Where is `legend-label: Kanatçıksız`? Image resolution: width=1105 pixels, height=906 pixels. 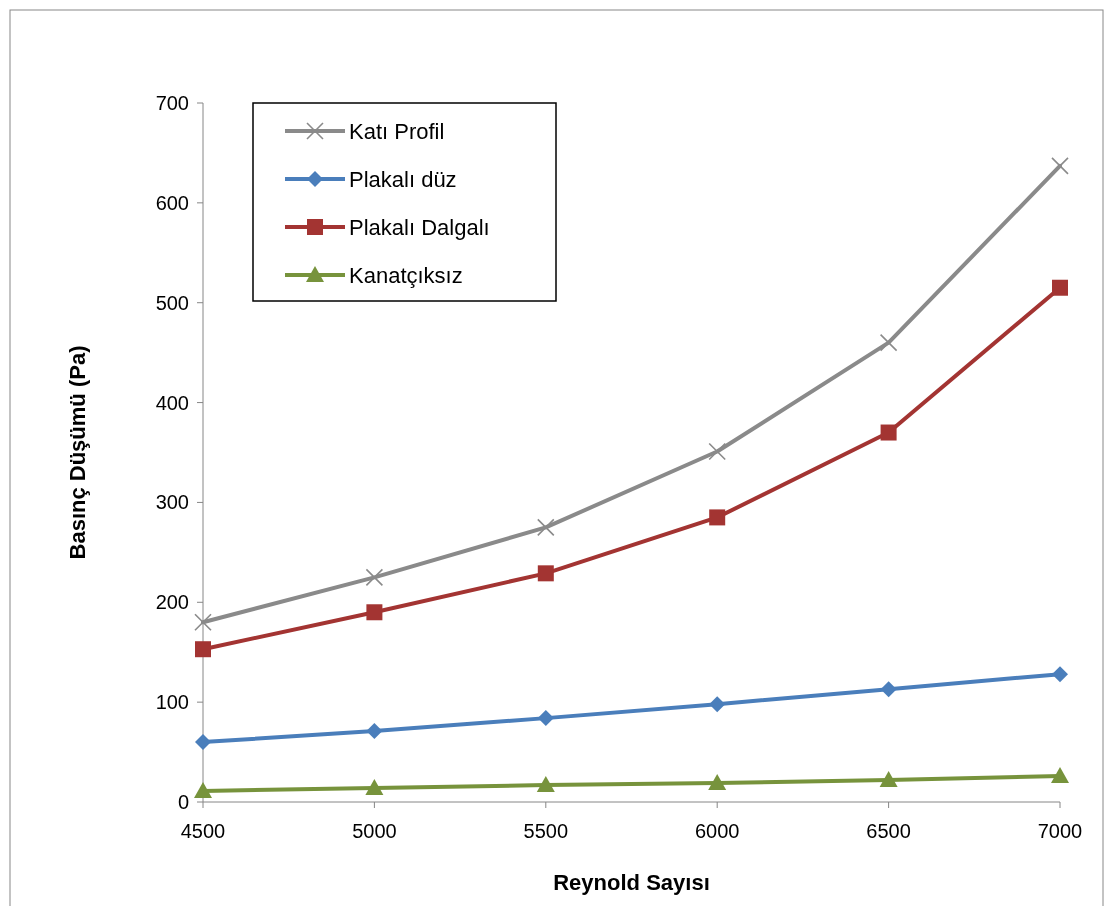 legend-label: Kanatçıksız is located at coordinates (406, 275).